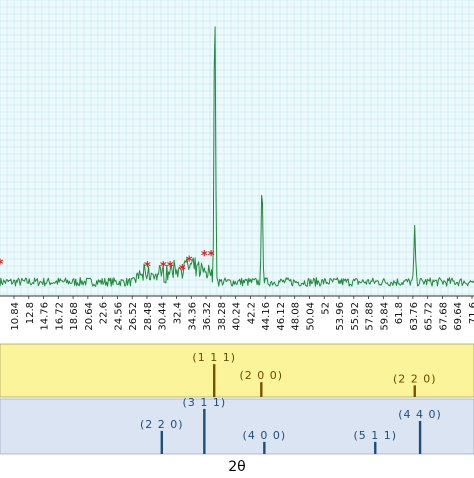 The image size is (474, 478). I want to click on x-tick-label-7: 24.56, so click(118, 316).